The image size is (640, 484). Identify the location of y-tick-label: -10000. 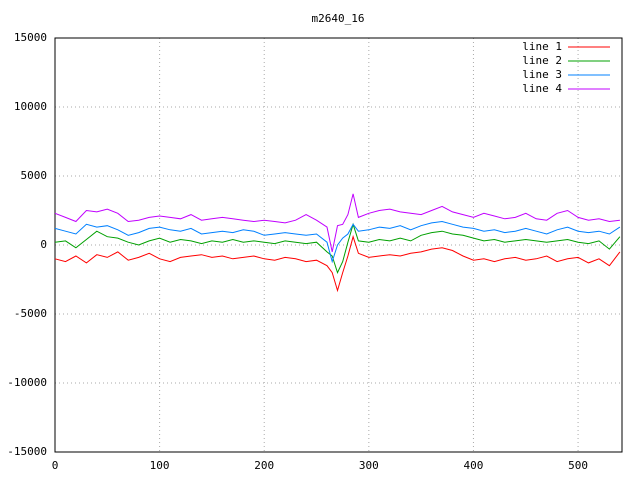
(27, 382).